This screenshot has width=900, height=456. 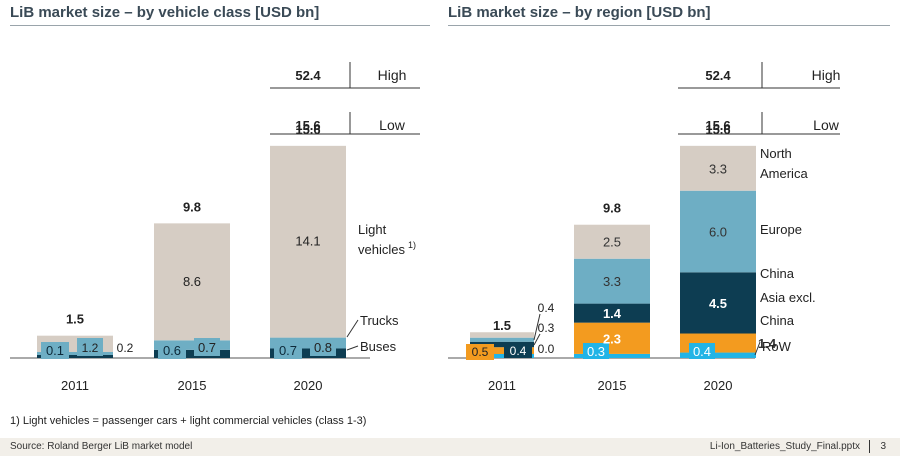 I want to click on data-label-asia-2011: 0.5, so click(x=480, y=352).